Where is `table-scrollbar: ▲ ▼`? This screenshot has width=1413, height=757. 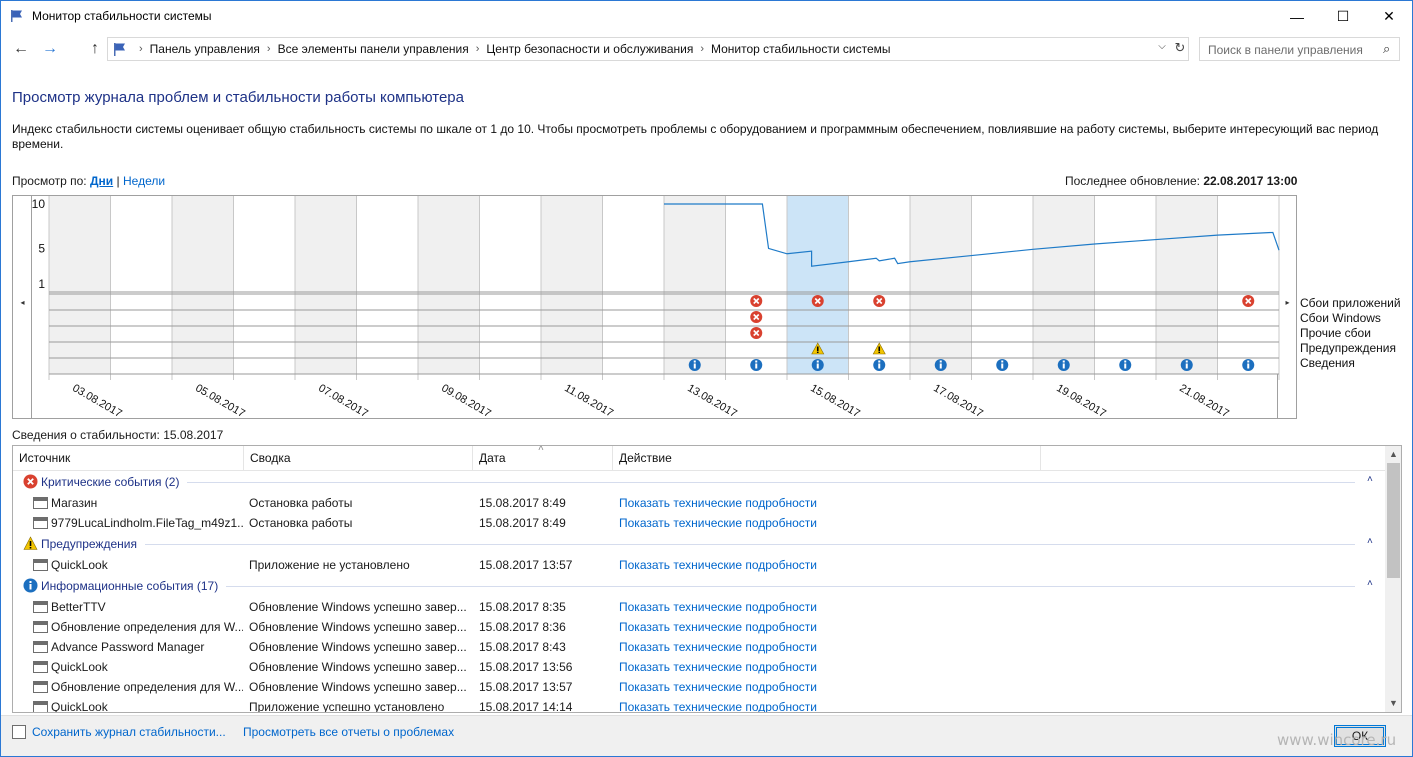 table-scrollbar: ▲ ▼ is located at coordinates (1393, 579).